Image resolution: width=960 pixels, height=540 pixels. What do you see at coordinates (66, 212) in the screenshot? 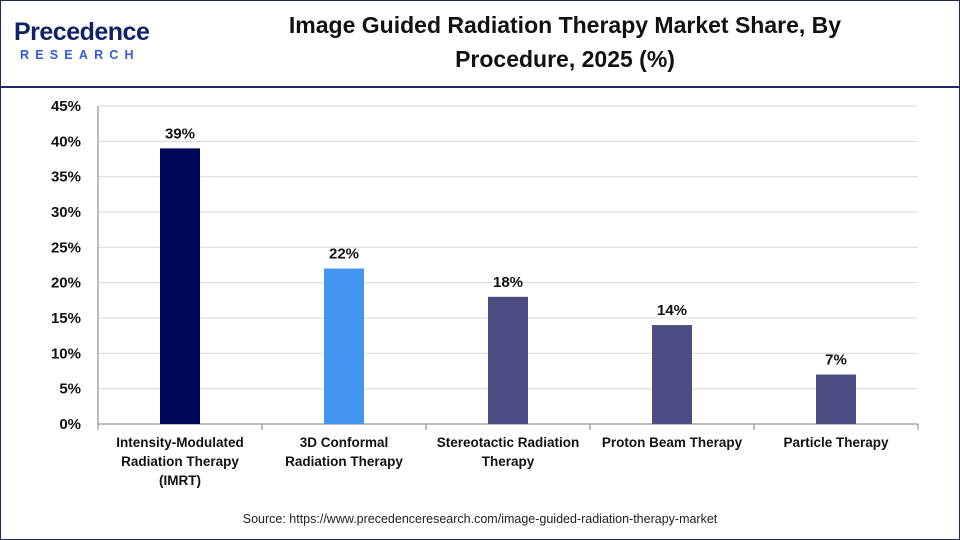
I see `y-tick-label: 30%` at bounding box center [66, 212].